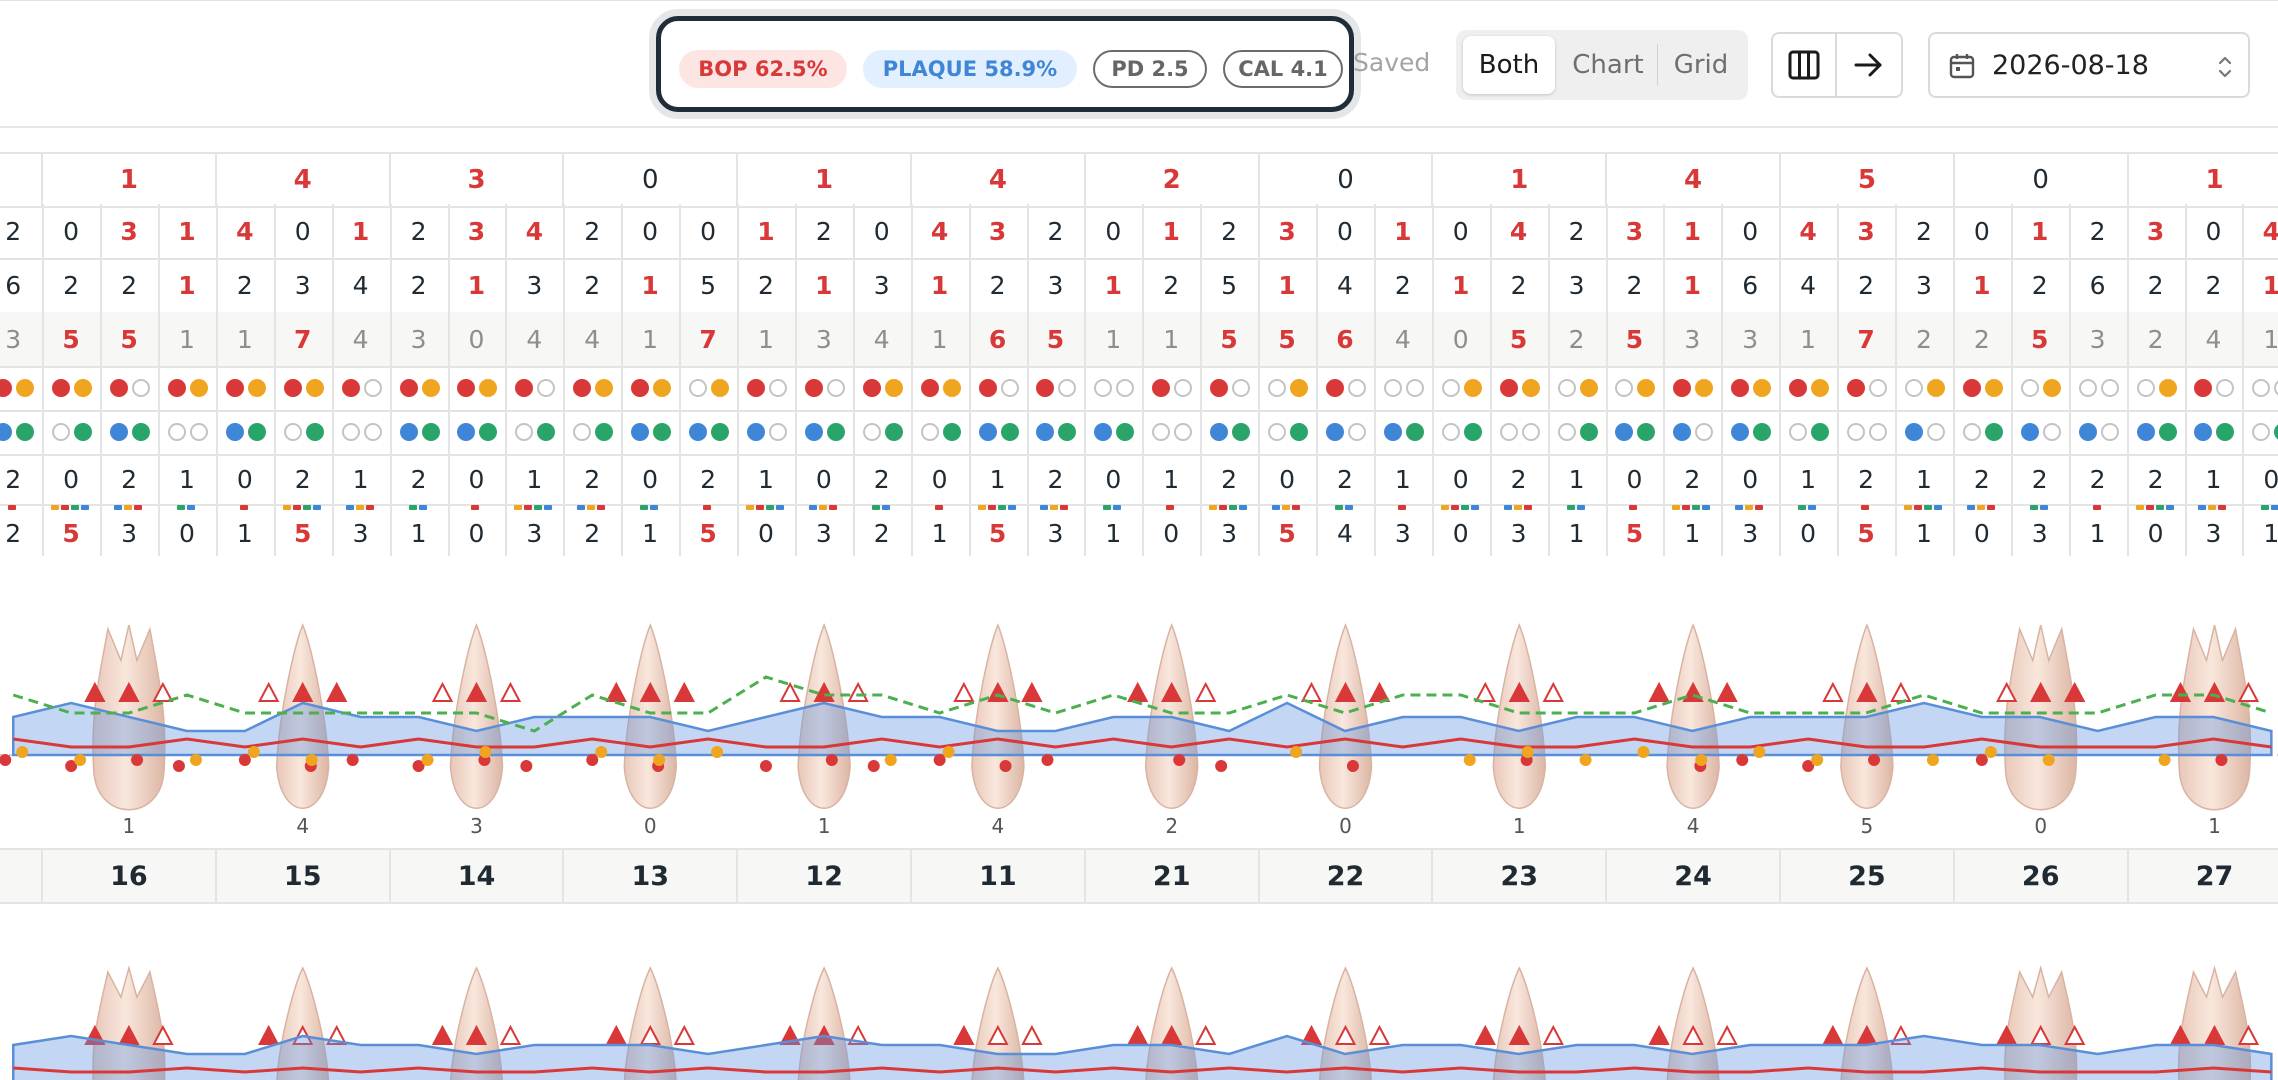  I want to click on gingival-margin-cell: 6, so click(13, 285).